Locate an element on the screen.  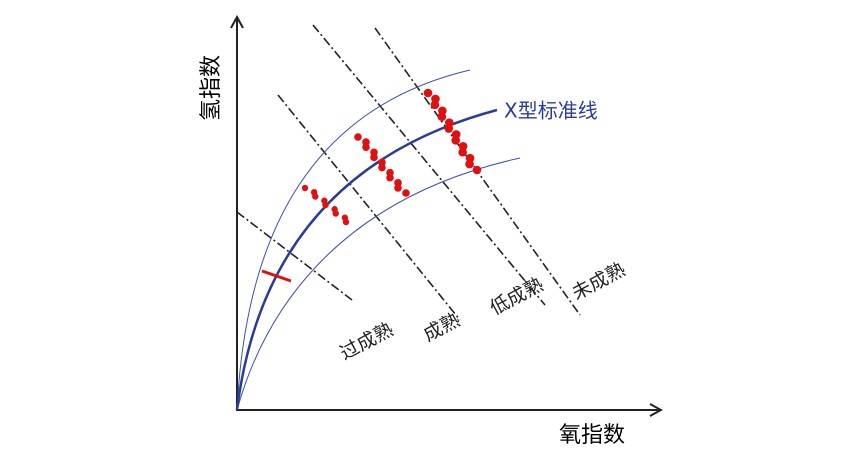
x-axis-label: 氧指数 is located at coordinates (592, 435).